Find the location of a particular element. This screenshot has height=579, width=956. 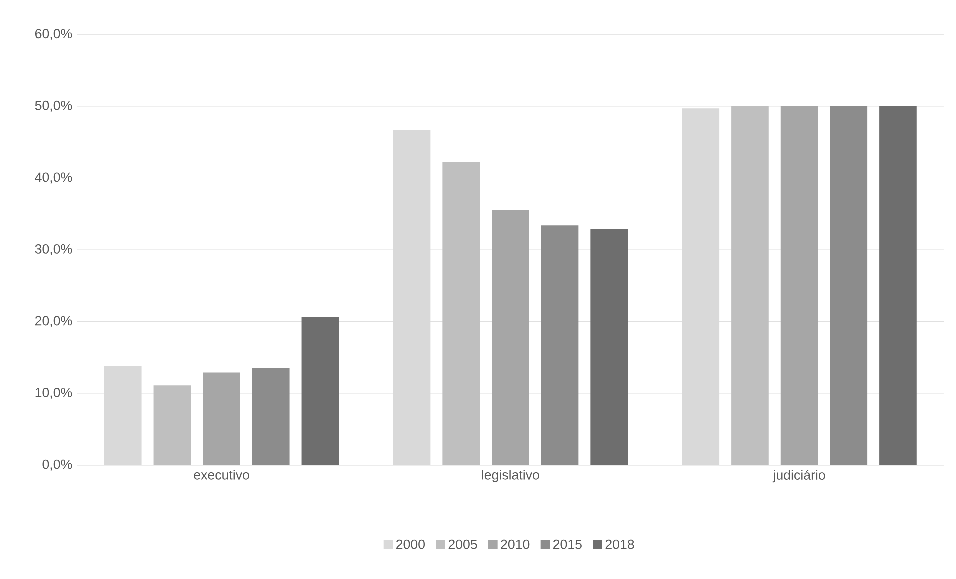

y-tick-label: 20,0% is located at coordinates (53, 322).